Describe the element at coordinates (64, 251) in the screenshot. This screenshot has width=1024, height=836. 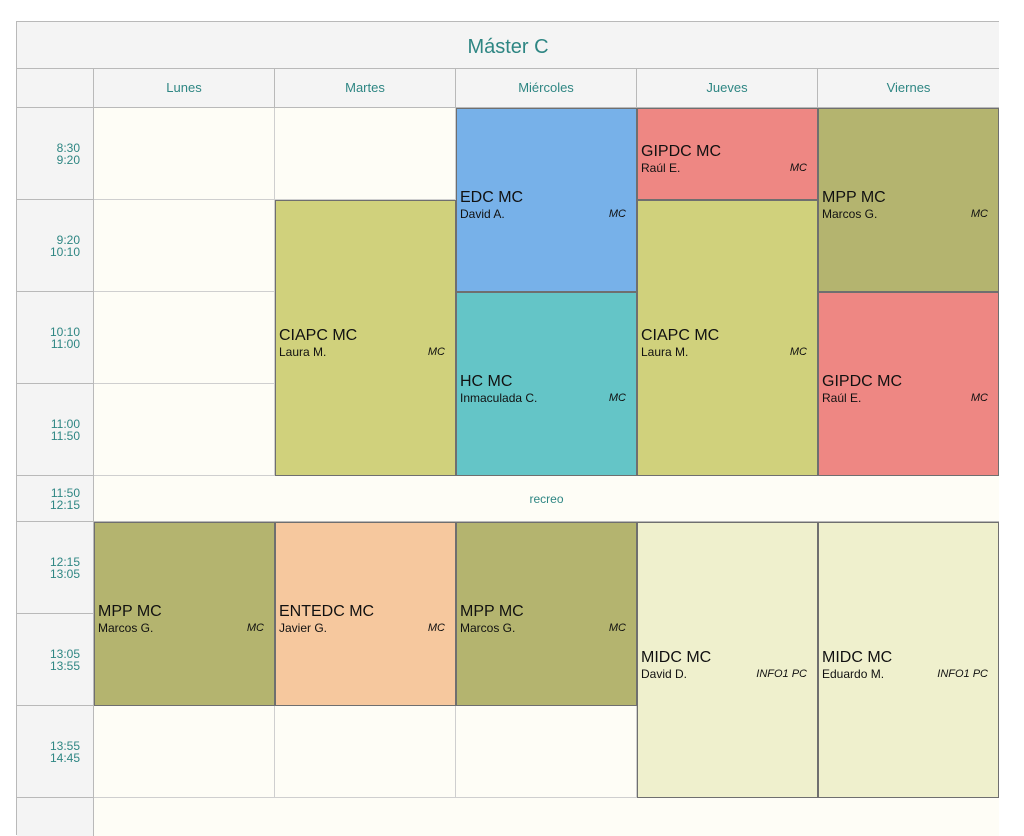
I see `time-end: 10:10` at that location.